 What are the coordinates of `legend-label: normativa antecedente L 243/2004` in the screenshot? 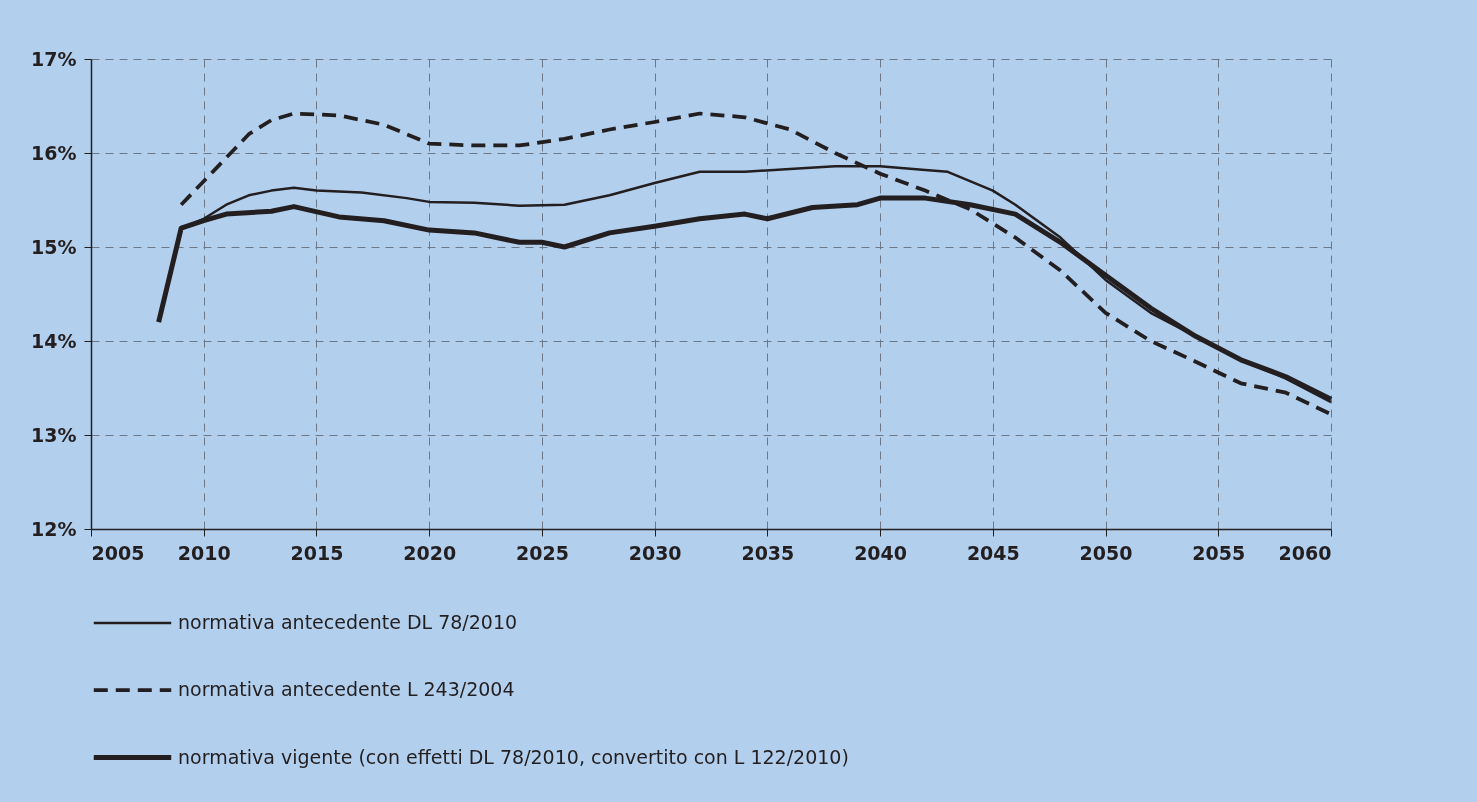 It's located at (346, 689).